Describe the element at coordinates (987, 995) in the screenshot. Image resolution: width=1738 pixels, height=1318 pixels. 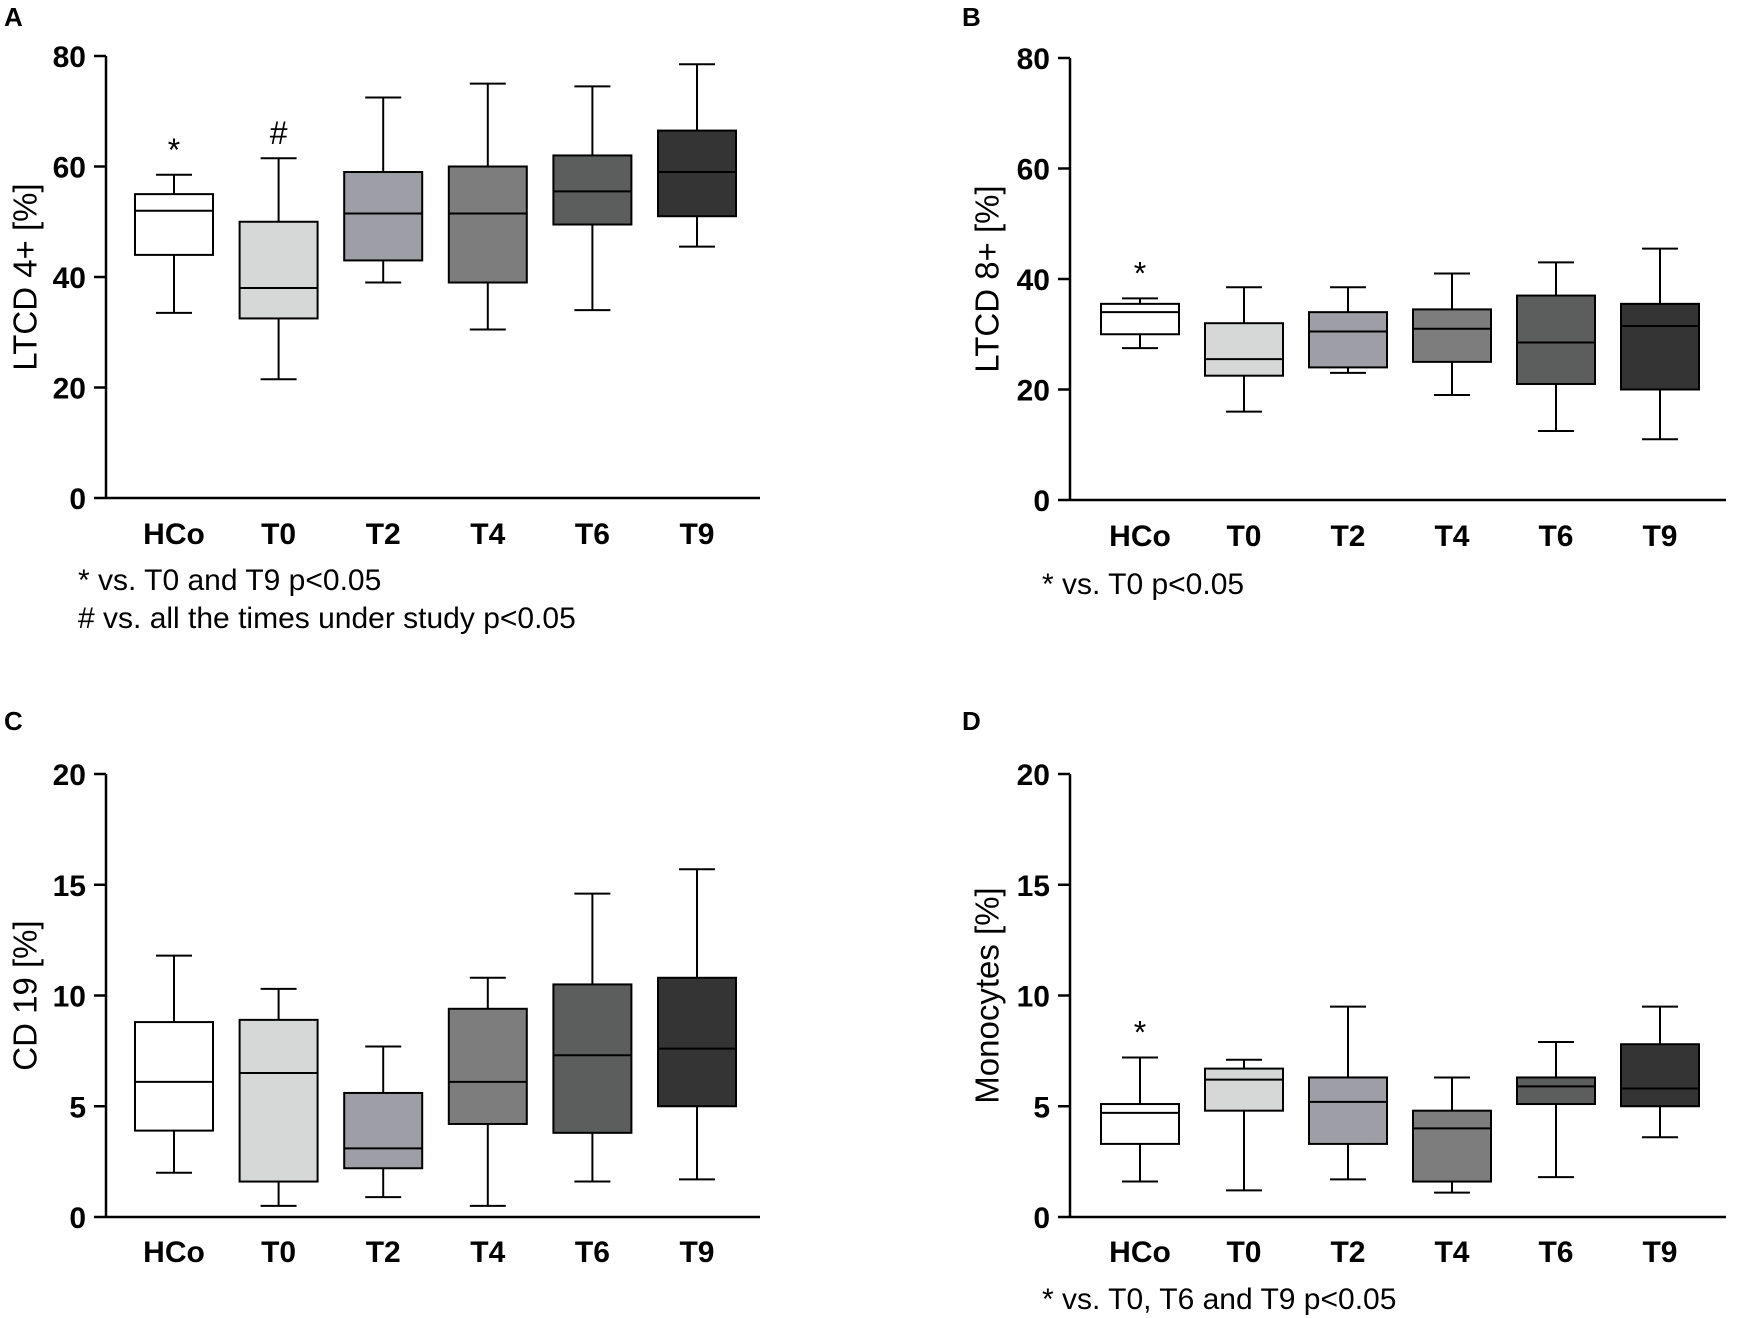
I see `y-axis-title: Monocytes [%]` at that location.